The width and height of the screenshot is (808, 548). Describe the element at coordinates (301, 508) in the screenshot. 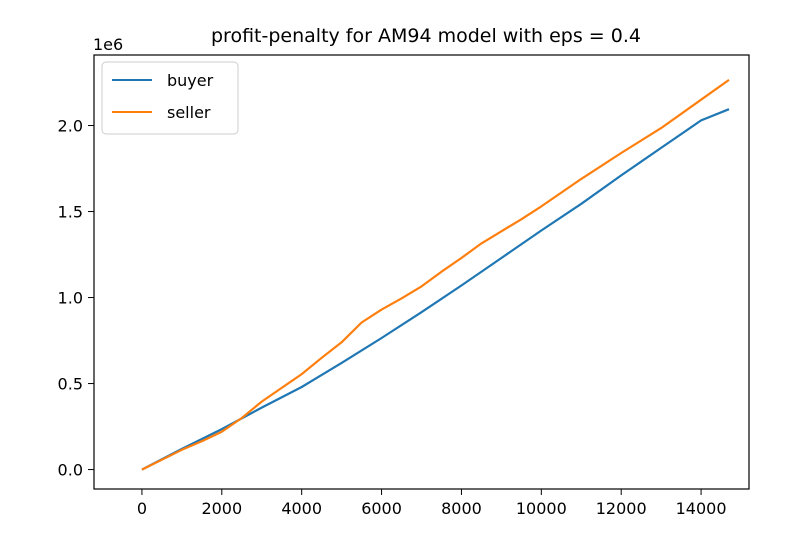

I see `x-tick-label: 4000` at that location.